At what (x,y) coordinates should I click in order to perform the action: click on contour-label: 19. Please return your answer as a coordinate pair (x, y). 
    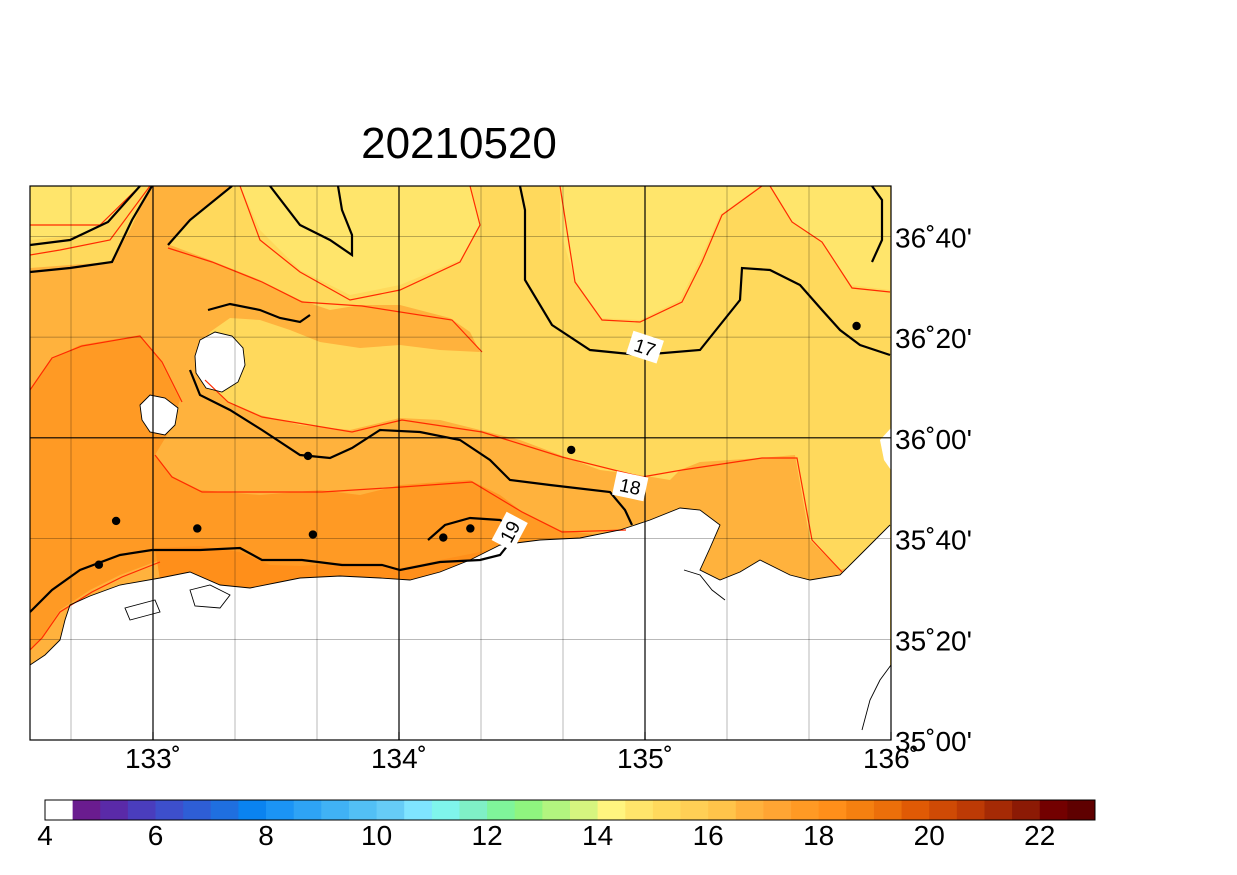
    Looking at the image, I should click on (509, 531).